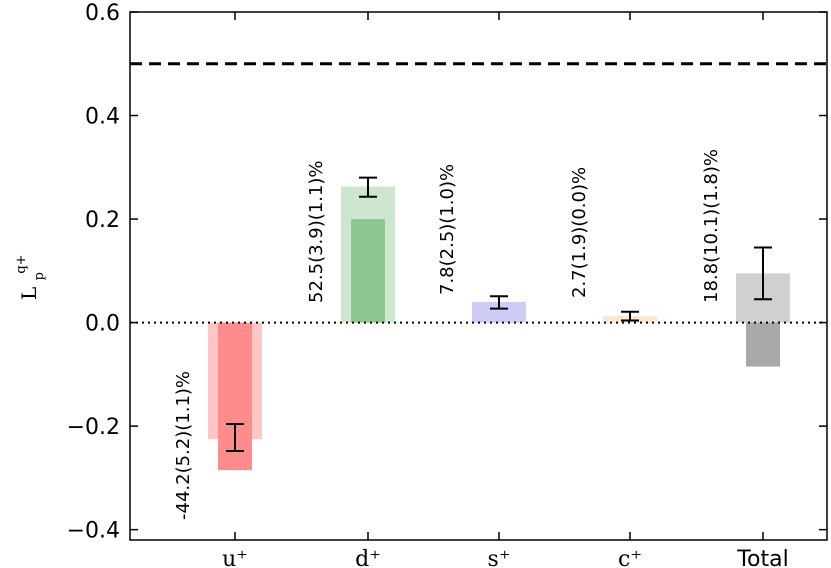 Image resolution: width=831 pixels, height=568 pixels. What do you see at coordinates (579, 232) in the screenshot?
I see `bar-annotation-3: 2.7(1.9)(0.0)%` at bounding box center [579, 232].